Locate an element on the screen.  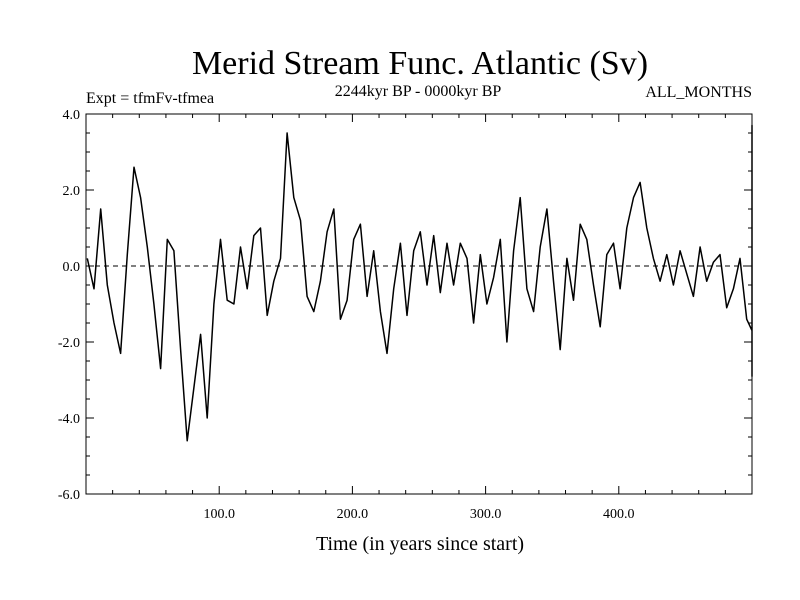
y-tick-label: 0.0 is located at coordinates (72, 267).